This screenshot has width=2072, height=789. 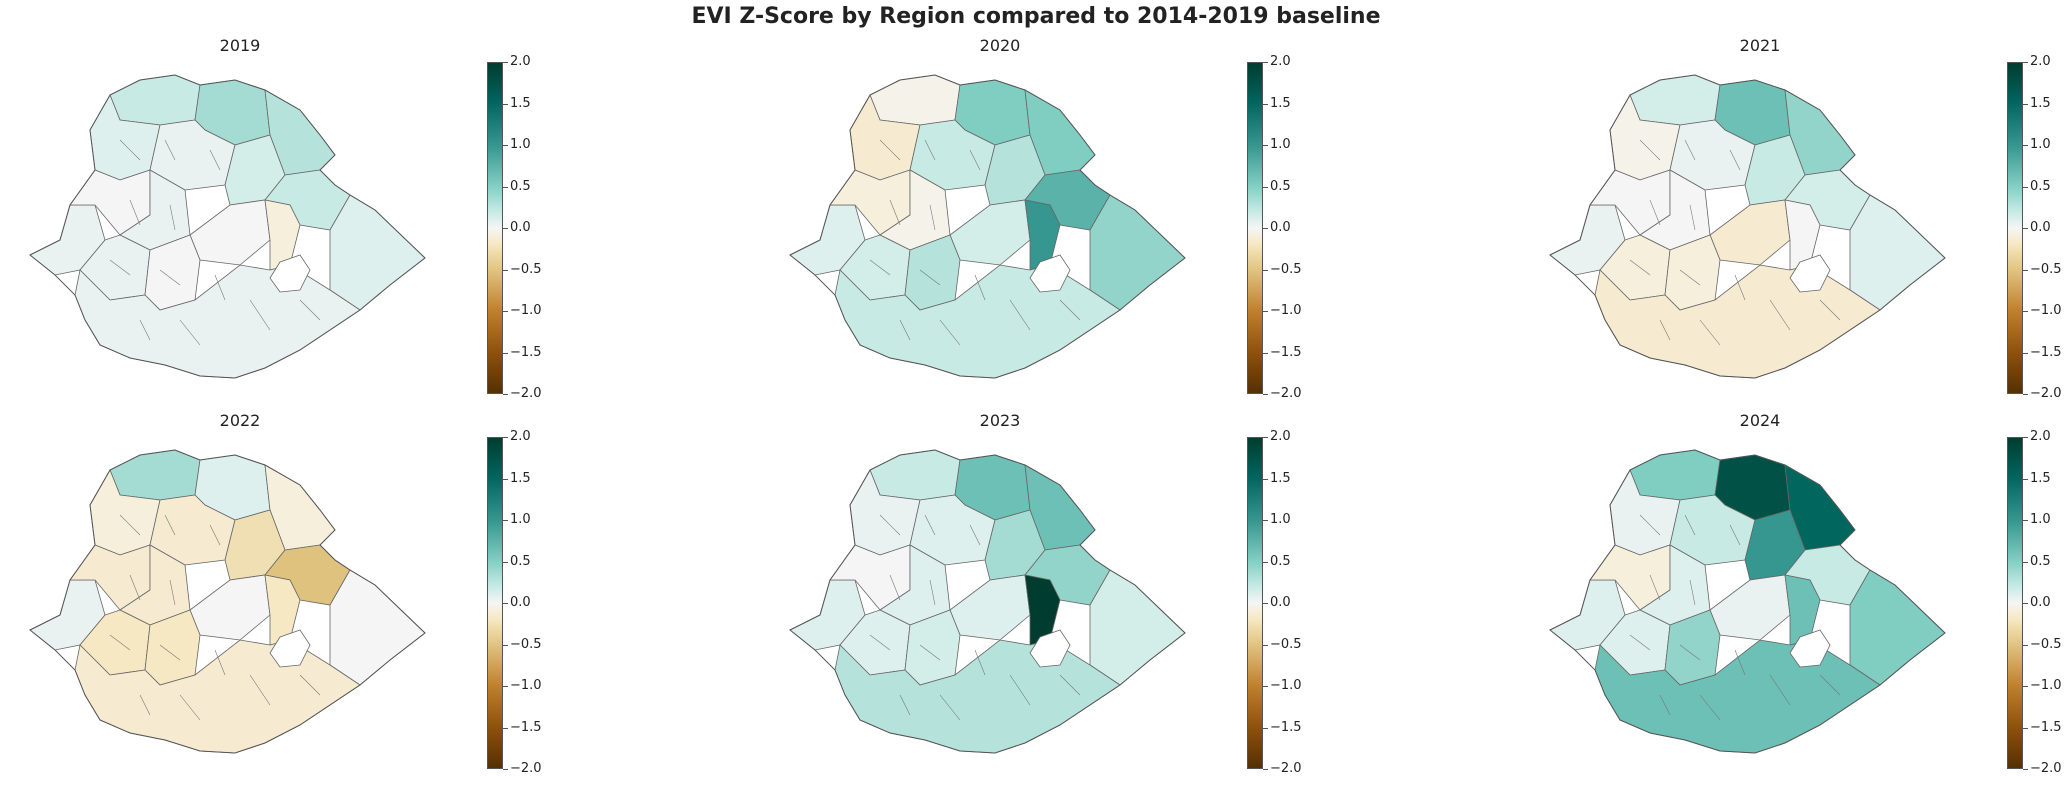 I want to click on map-panel-2024: 2024 2.0 1.5 1.0 0.5 0.0 −0.5 −1.0 −1.5 −2.0, so click(x=1796, y=575).